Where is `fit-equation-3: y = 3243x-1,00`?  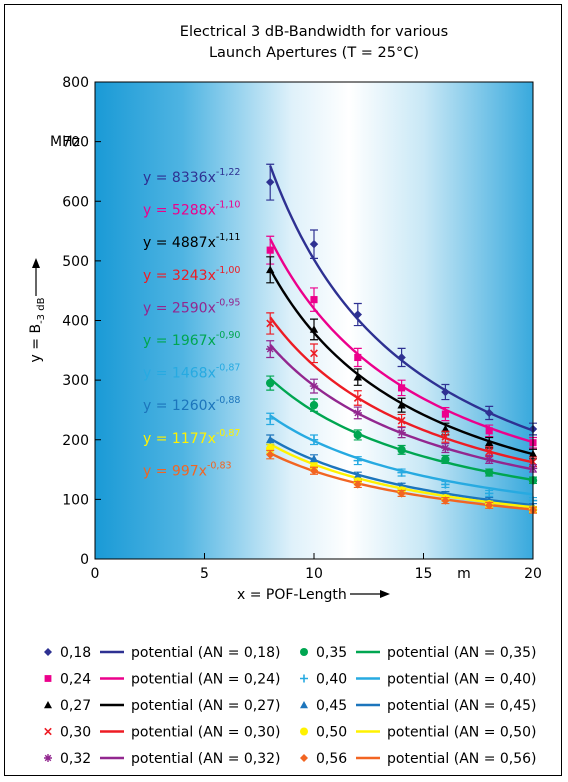 fit-equation-3: y = 3243x-1,00 is located at coordinates (191, 274).